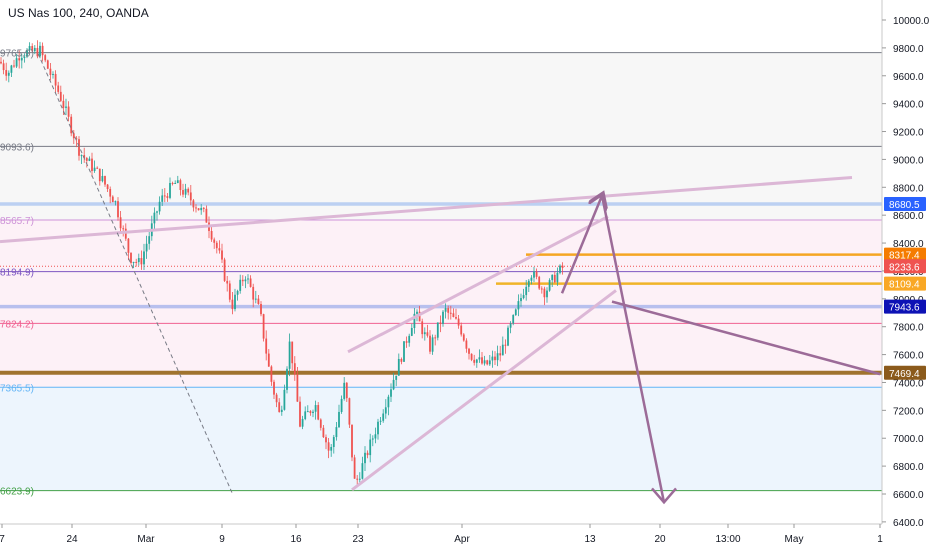  I want to click on fib-label: 6623.9), so click(17, 492).